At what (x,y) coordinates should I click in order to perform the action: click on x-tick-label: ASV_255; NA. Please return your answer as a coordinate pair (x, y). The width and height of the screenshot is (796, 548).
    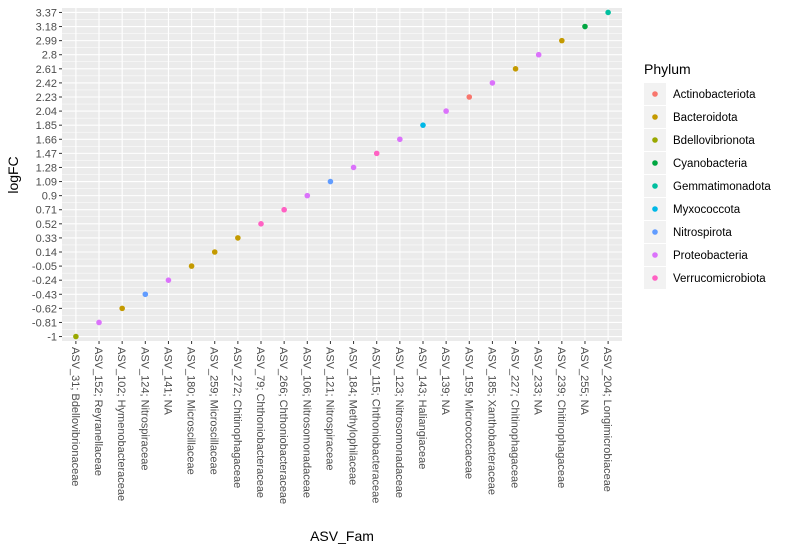
    Looking at the image, I should click on (584, 381).